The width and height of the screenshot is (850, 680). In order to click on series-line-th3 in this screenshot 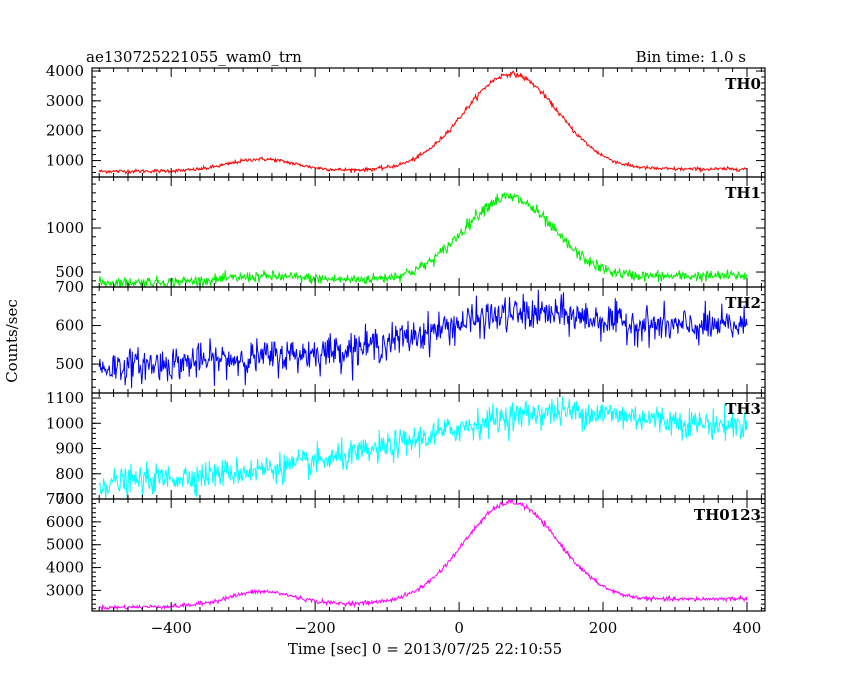, I will do `click(423, 447)`.